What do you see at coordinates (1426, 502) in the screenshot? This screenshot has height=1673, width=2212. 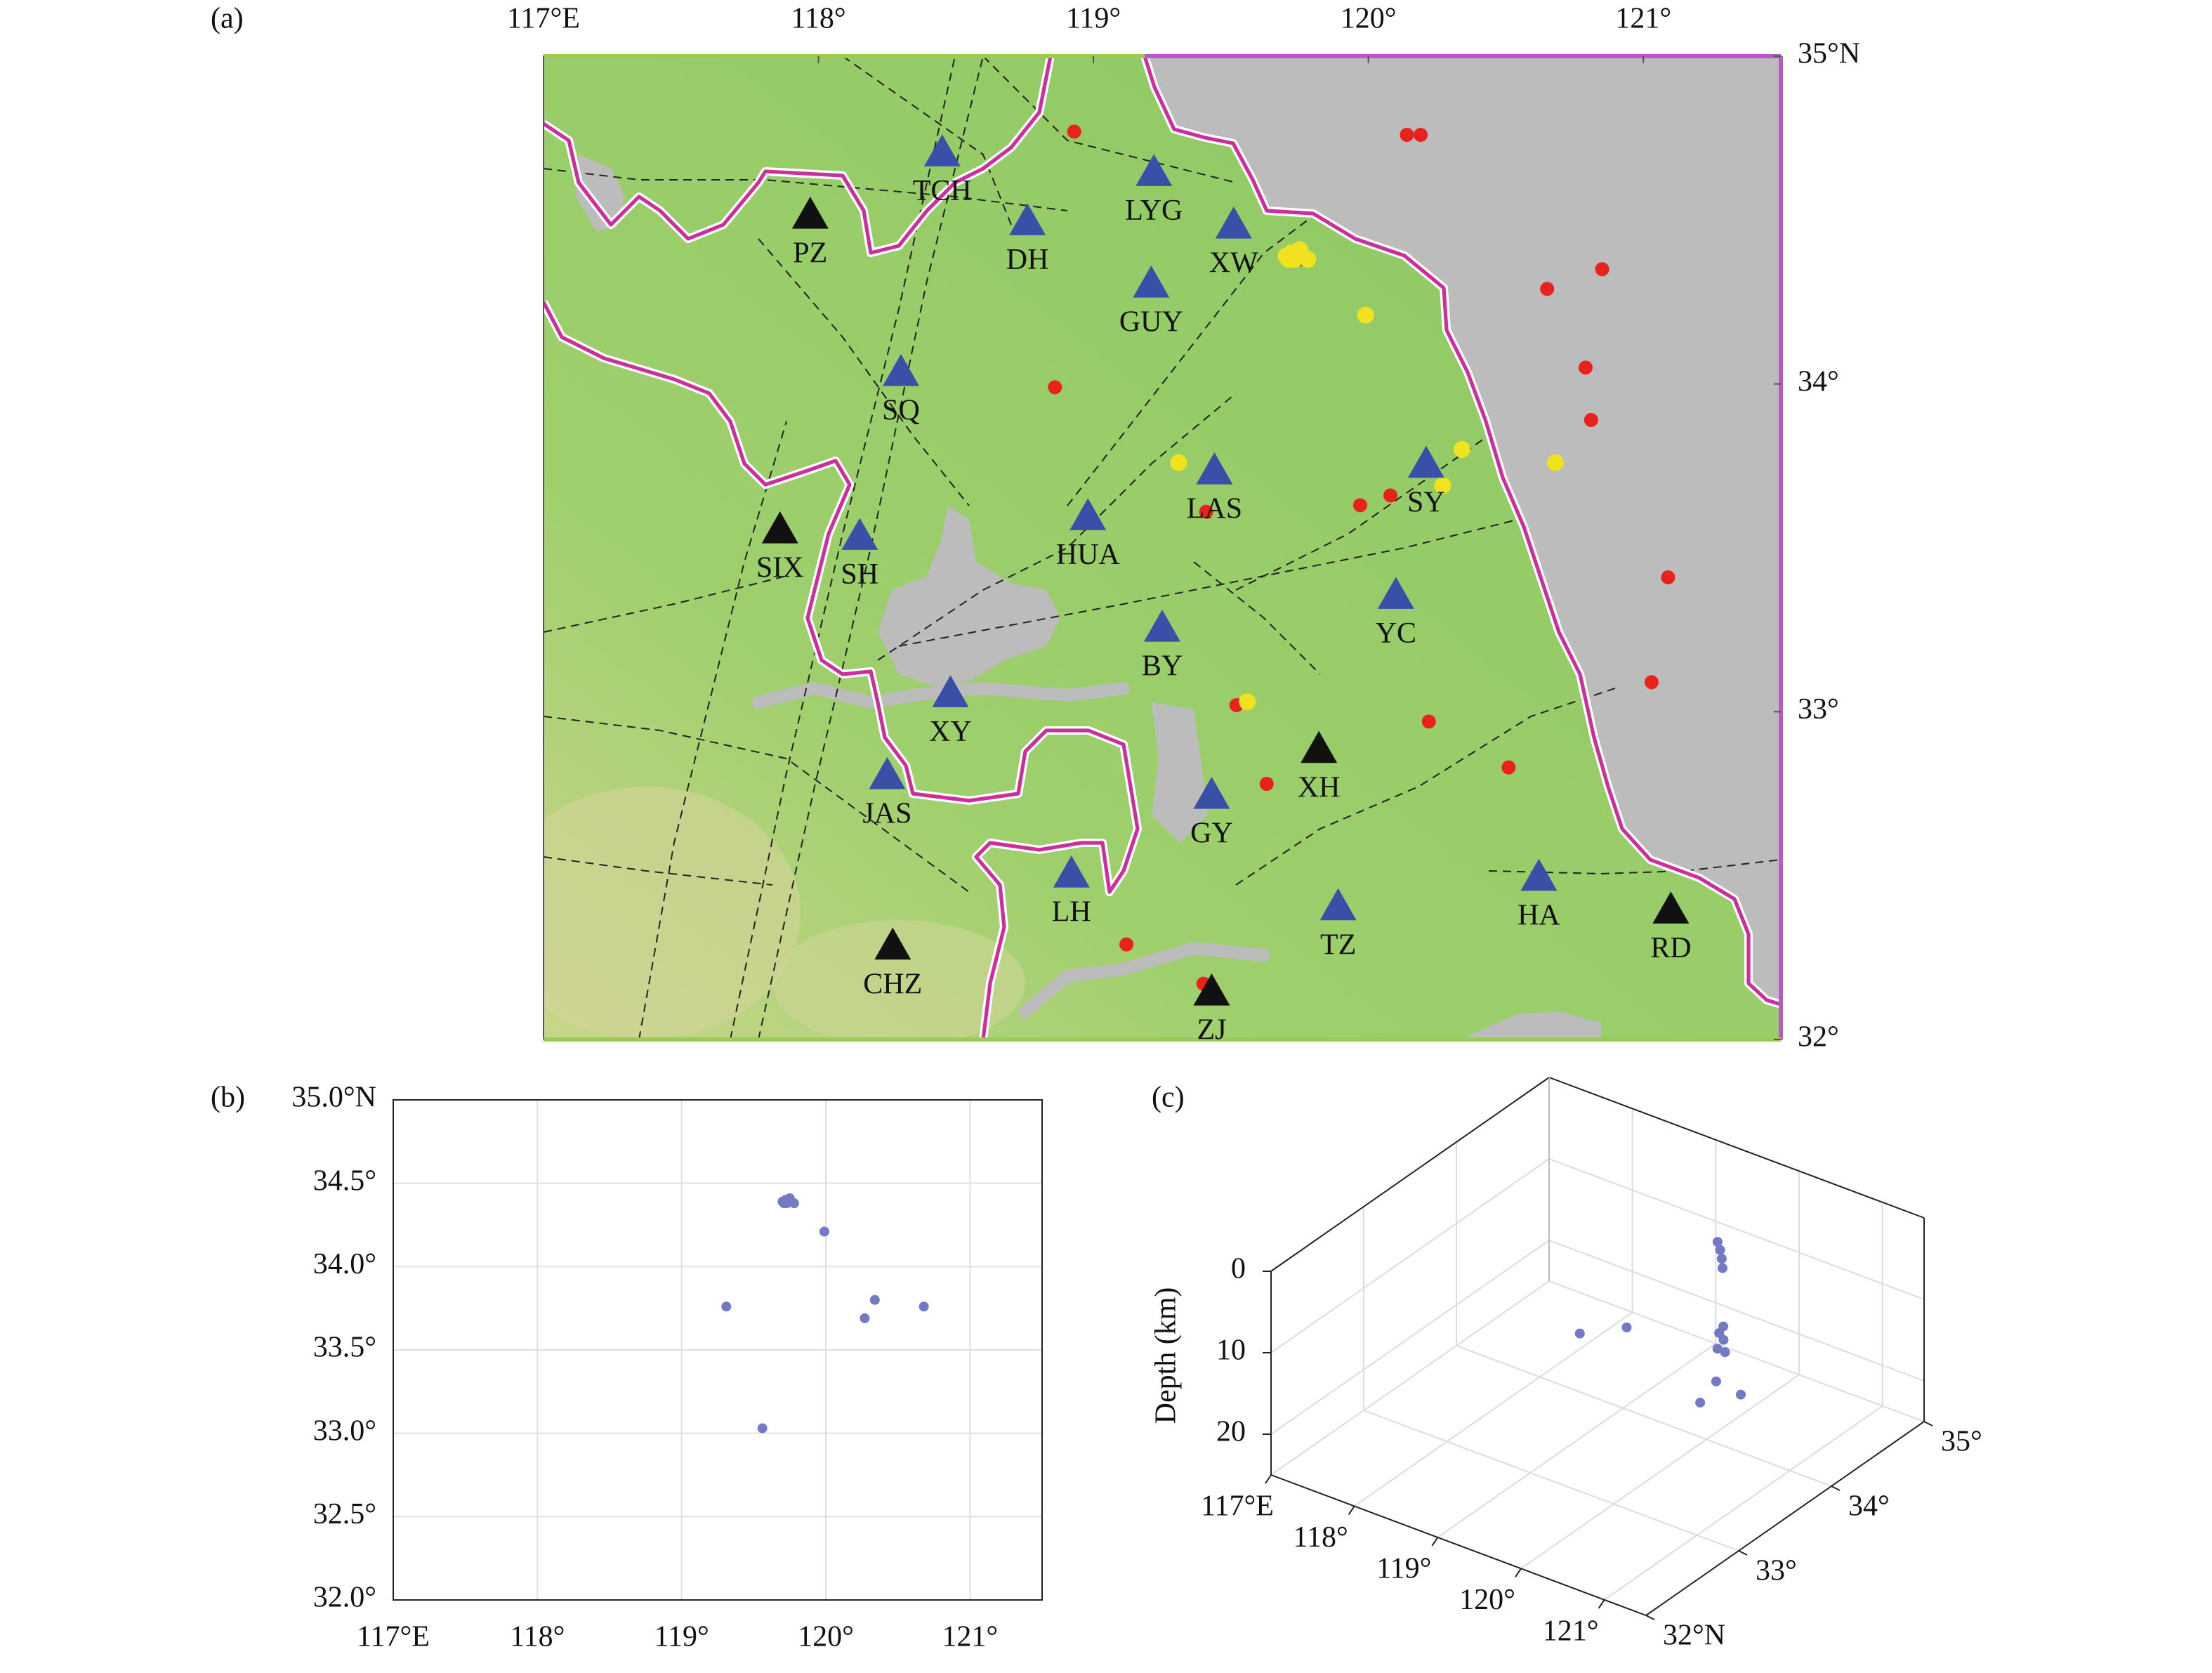 I see `station-label: SY` at bounding box center [1426, 502].